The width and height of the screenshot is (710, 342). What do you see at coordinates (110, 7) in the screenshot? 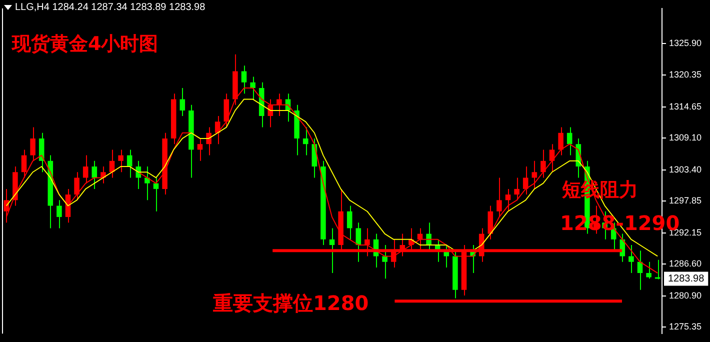
I see `chart-subtitle: LLG,H4 1284.24 1287.34 1283.89 1283.98` at bounding box center [110, 7].